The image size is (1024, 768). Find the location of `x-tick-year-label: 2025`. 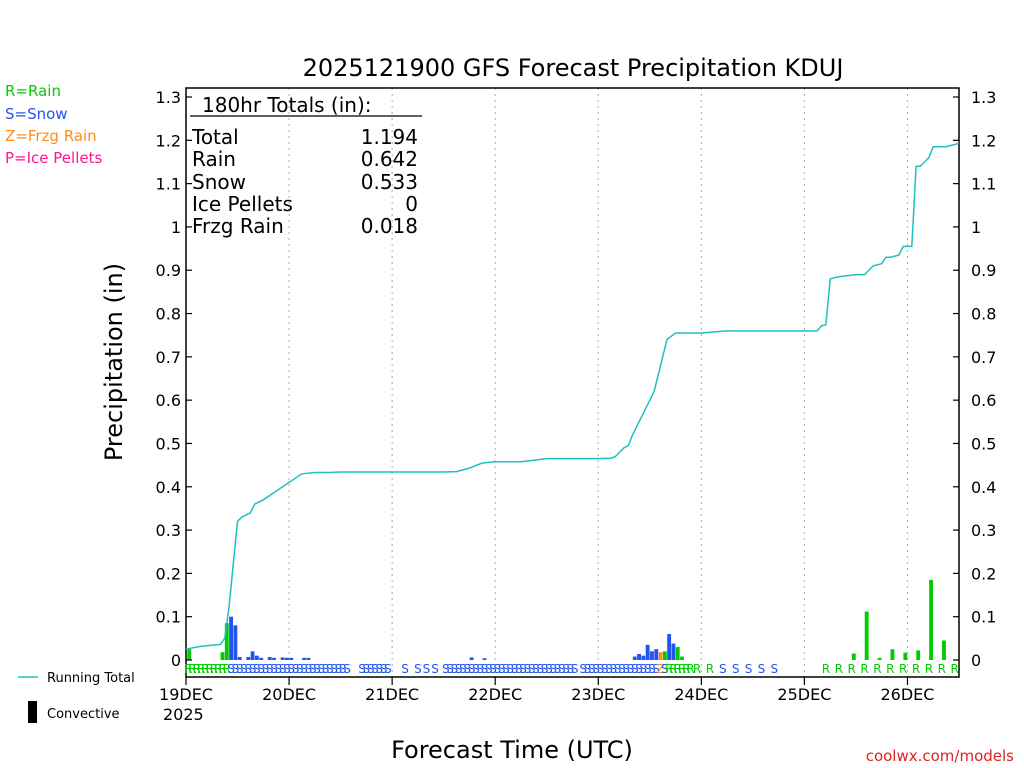

x-tick-year-label: 2025 is located at coordinates (183, 714).